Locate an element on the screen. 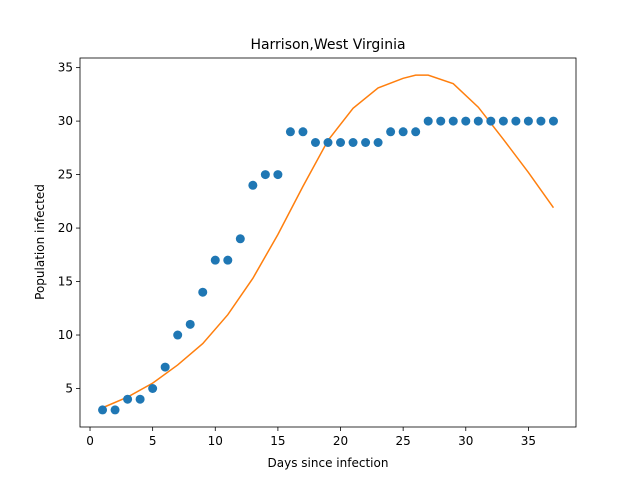 The image size is (640, 480). x-tick-label: 30 is located at coordinates (465, 441).